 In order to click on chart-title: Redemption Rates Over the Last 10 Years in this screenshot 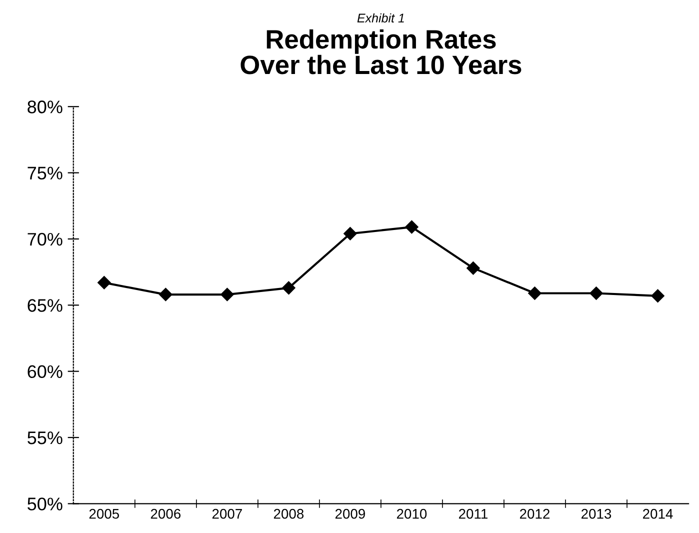, I will do `click(381, 51)`.